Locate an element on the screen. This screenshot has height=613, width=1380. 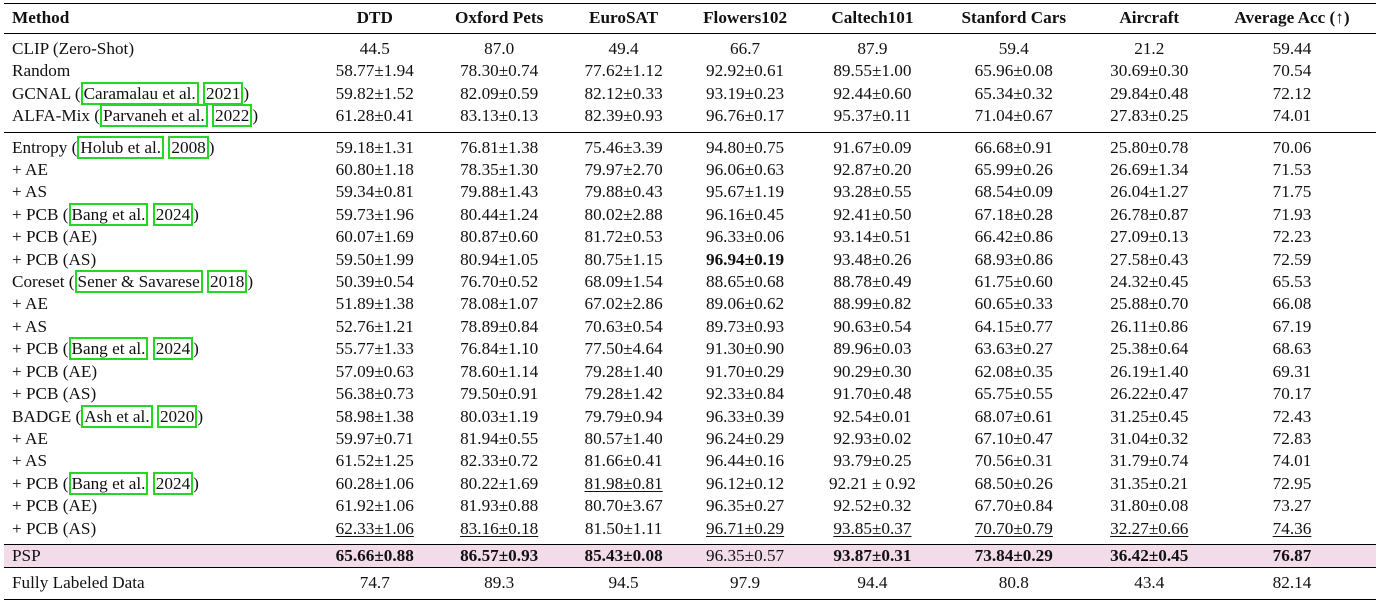
method-cell: ALFA-Mix (Parvaneh et al. 2022) is located at coordinates (160, 118).